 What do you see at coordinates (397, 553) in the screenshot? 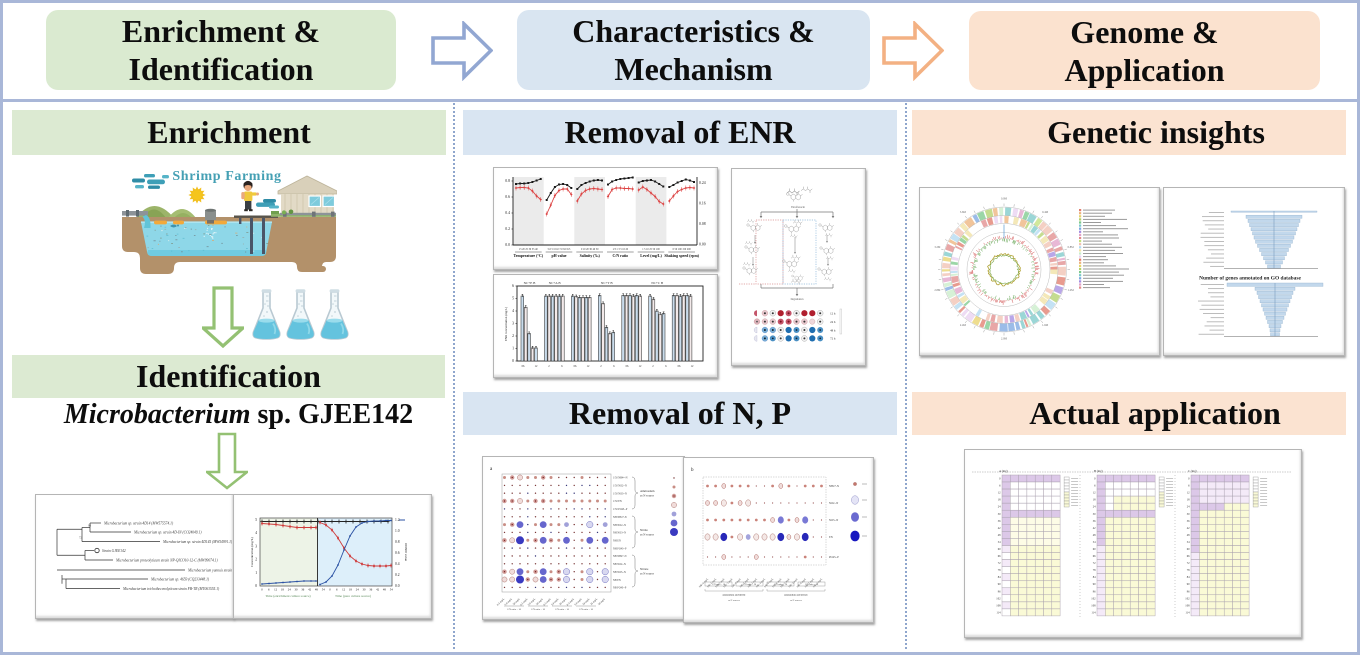
I see `svg-text: 0.6` at bounding box center [397, 553].